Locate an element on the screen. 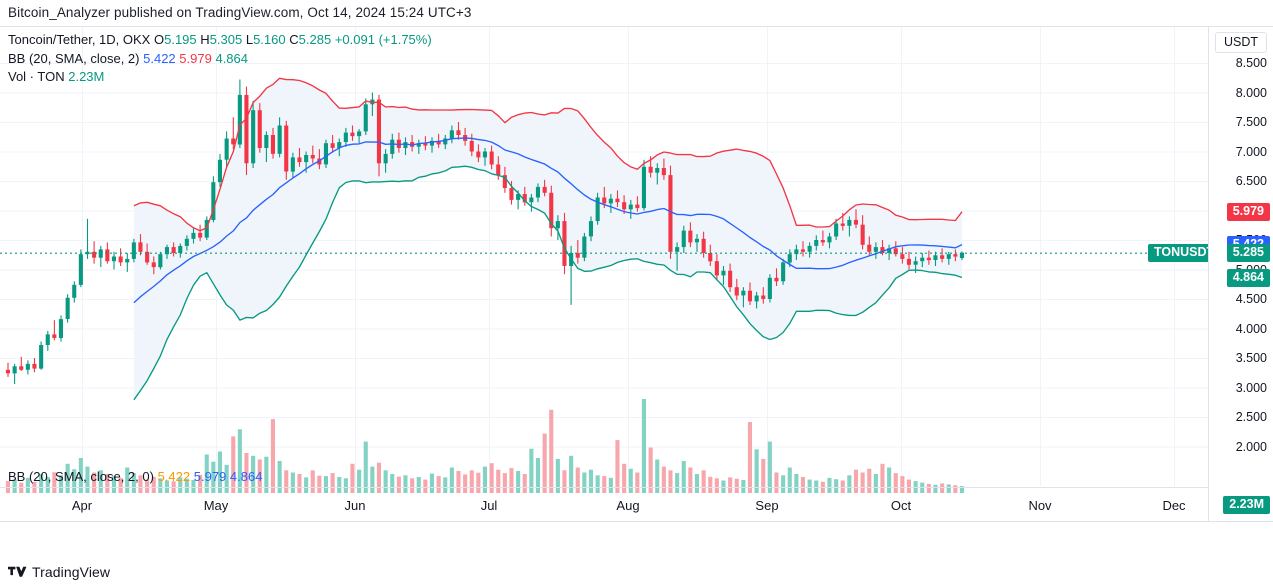 The height and width of the screenshot is (588, 1273). price-tick: 8.500 is located at coordinates (1251, 63).